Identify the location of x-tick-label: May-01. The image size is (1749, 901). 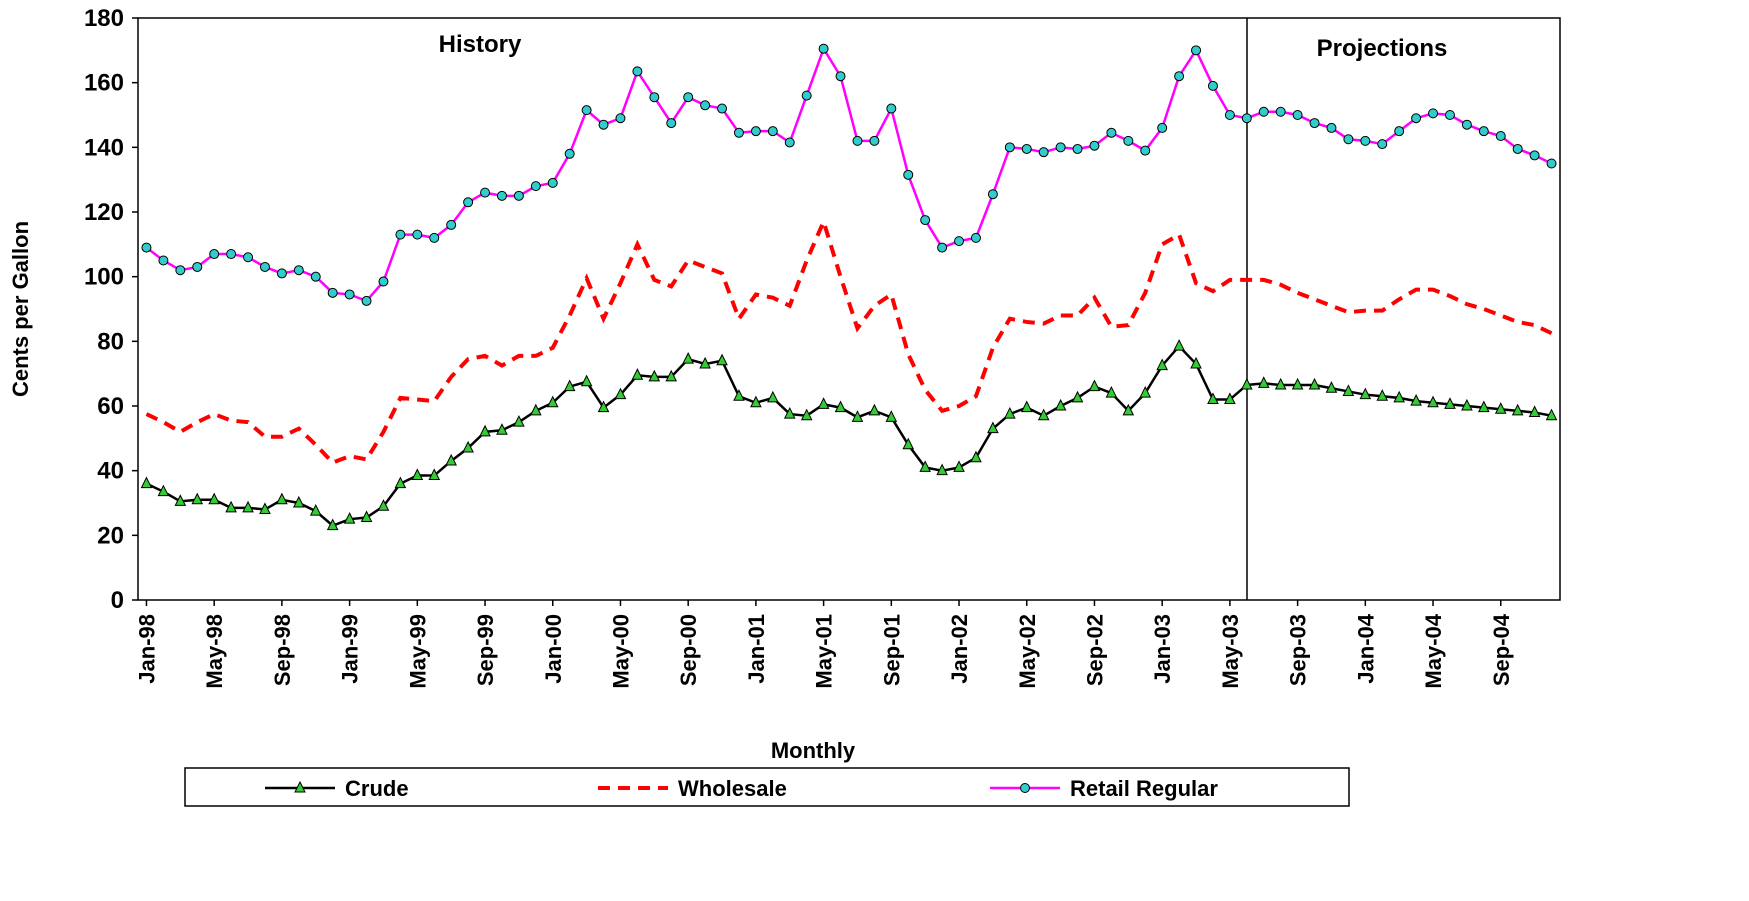
(824, 651).